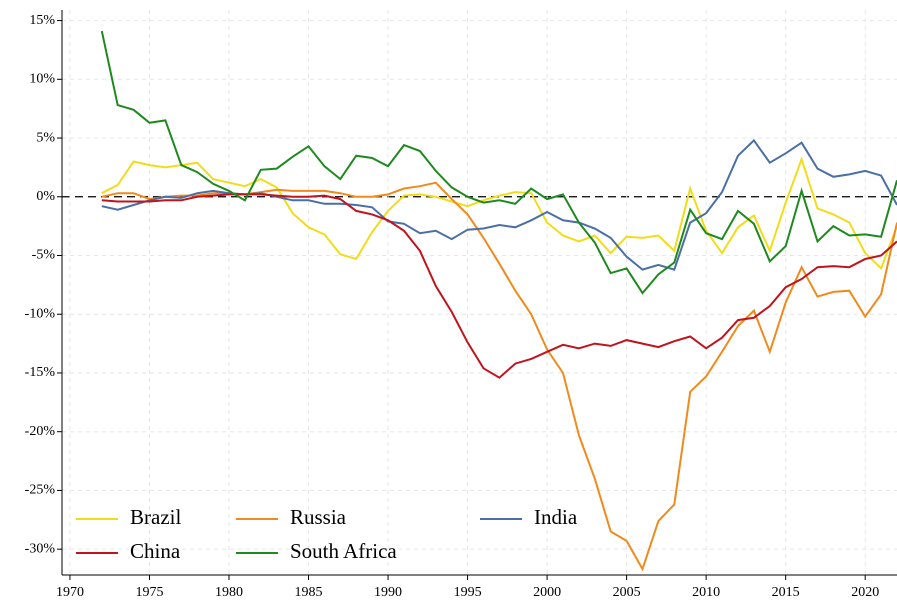 This screenshot has height=607, width=897. I want to click on x-tick-label: 2020, so click(865, 592).